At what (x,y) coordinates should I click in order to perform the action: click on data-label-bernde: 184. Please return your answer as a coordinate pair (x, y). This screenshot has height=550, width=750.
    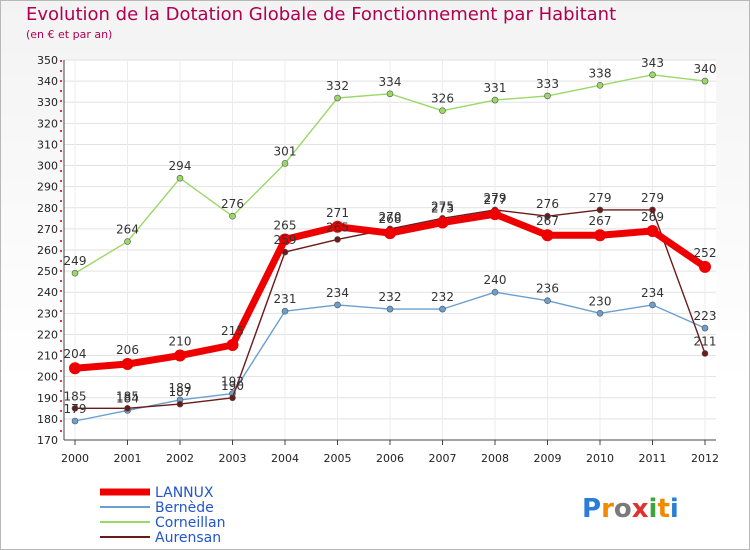
    Looking at the image, I should click on (127, 398).